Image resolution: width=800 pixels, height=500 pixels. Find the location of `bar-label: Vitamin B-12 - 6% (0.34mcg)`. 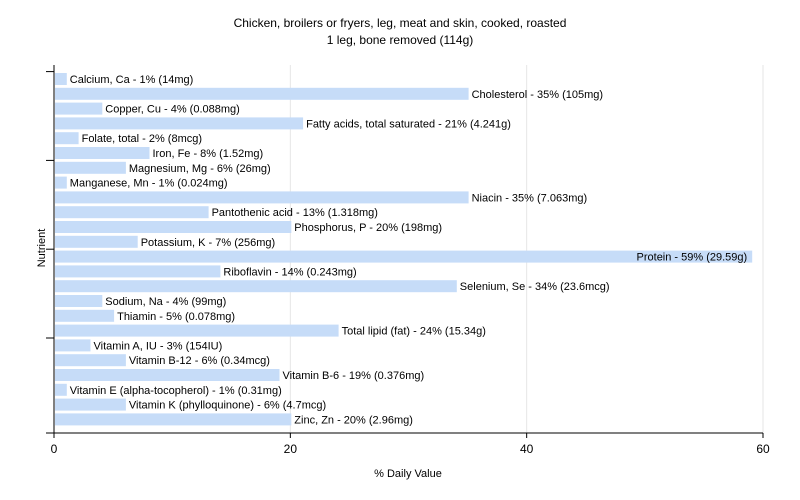

bar-label: Vitamin B-12 - 6% (0.34mcg) is located at coordinates (199, 361).